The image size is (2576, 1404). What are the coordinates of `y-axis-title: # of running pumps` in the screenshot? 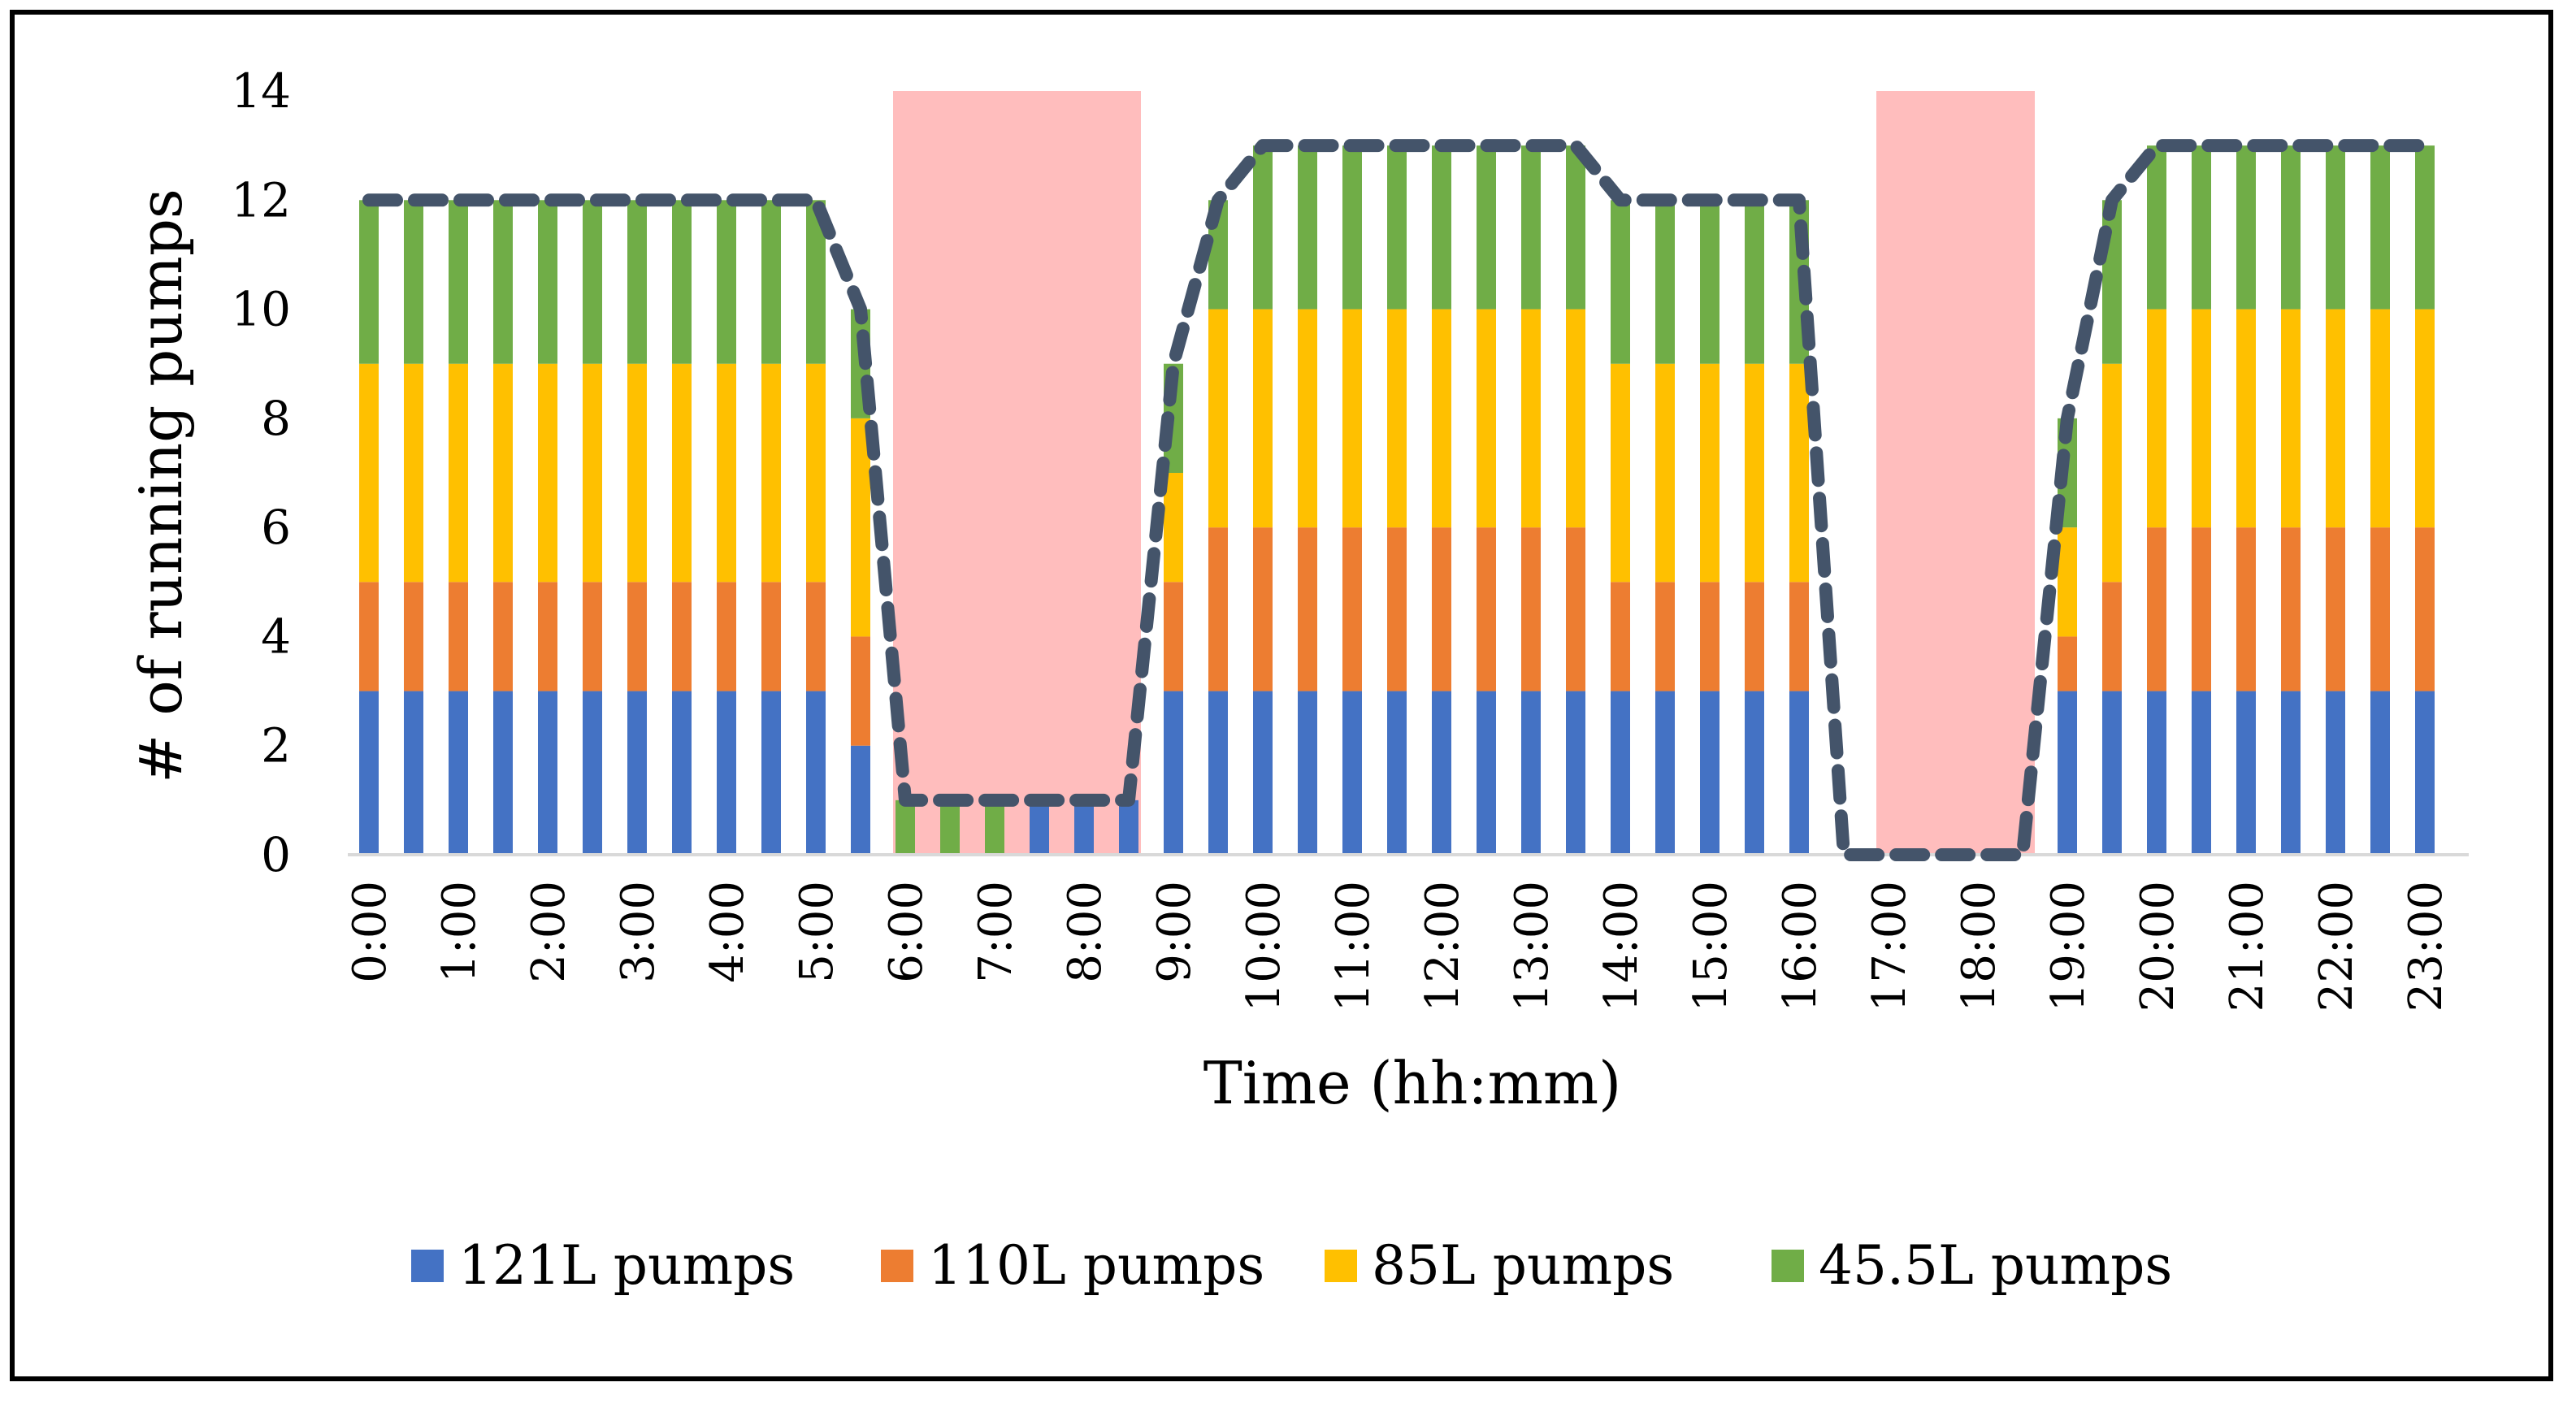 It's located at (161, 485).